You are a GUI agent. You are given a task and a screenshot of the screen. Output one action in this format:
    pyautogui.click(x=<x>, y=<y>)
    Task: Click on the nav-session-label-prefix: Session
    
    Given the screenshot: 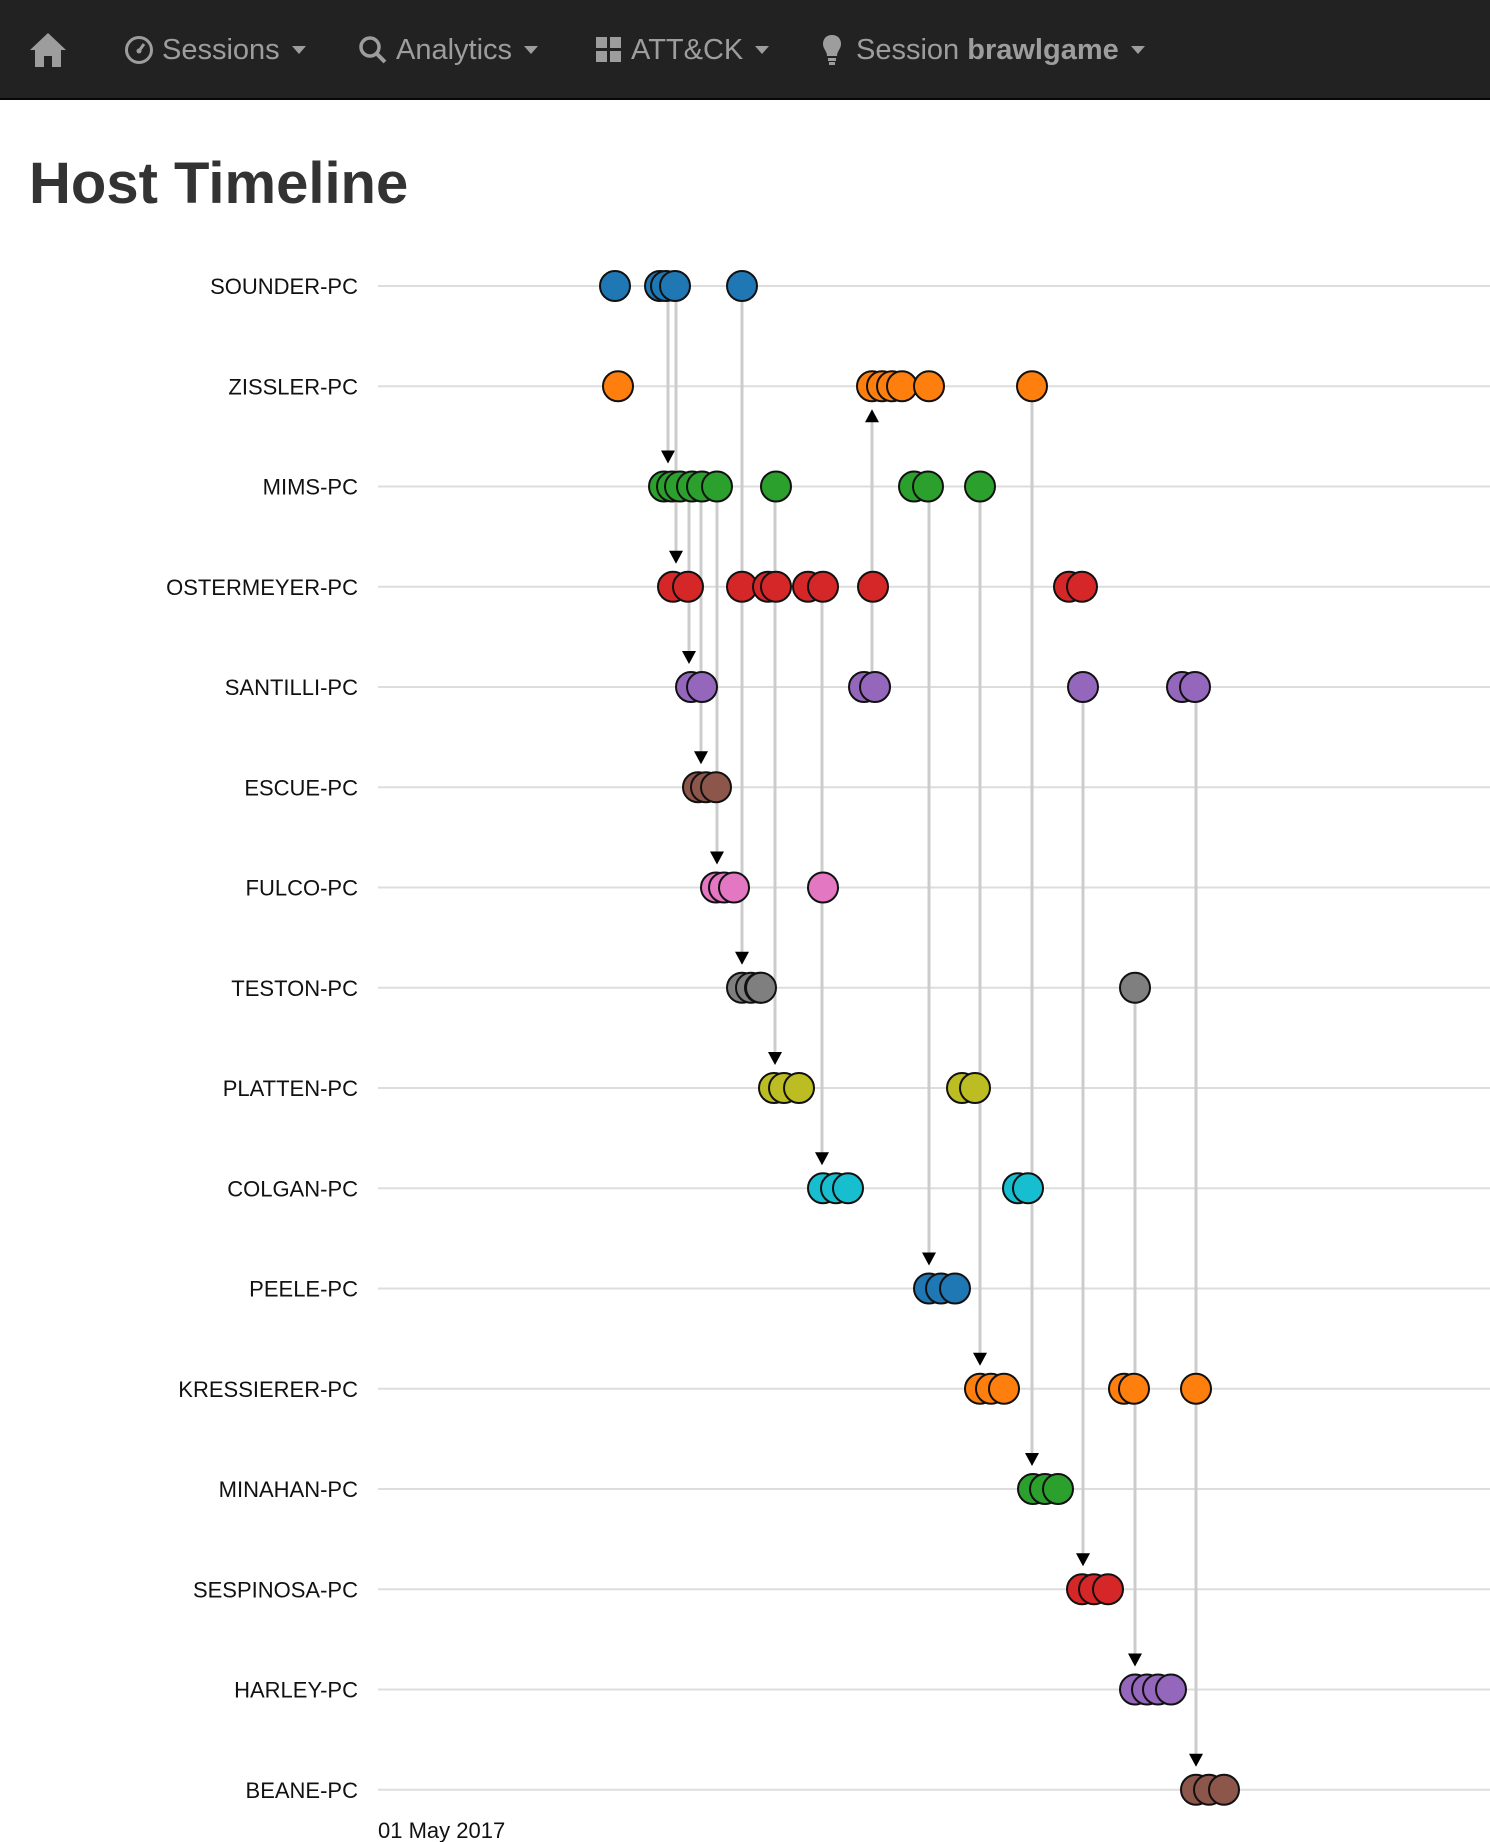 What is the action you would take?
    pyautogui.click(x=908, y=49)
    